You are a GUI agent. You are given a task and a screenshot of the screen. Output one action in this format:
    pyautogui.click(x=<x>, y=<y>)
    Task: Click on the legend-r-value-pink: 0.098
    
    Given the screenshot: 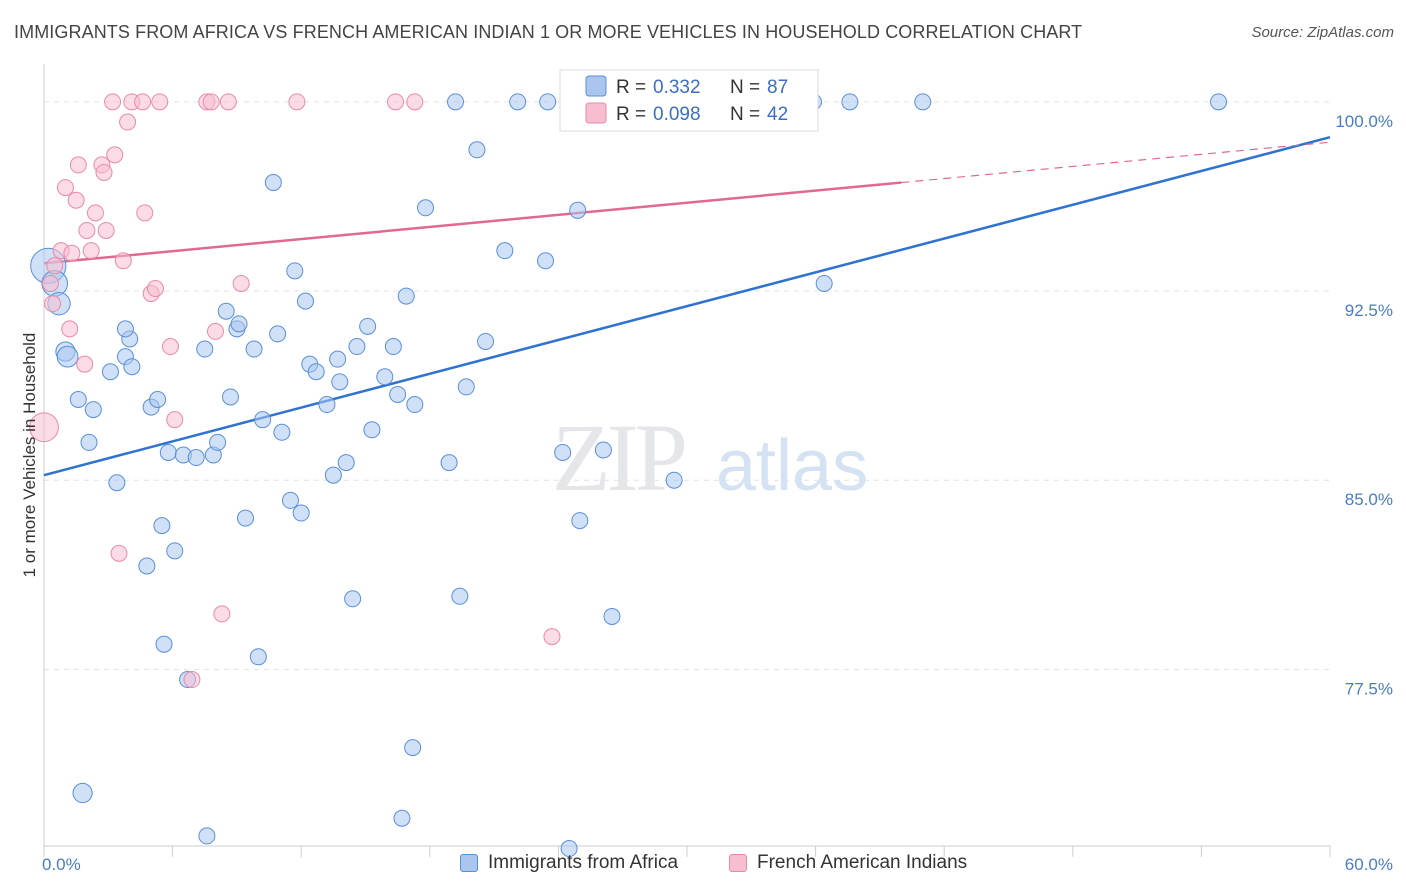 What is the action you would take?
    pyautogui.click(x=677, y=114)
    